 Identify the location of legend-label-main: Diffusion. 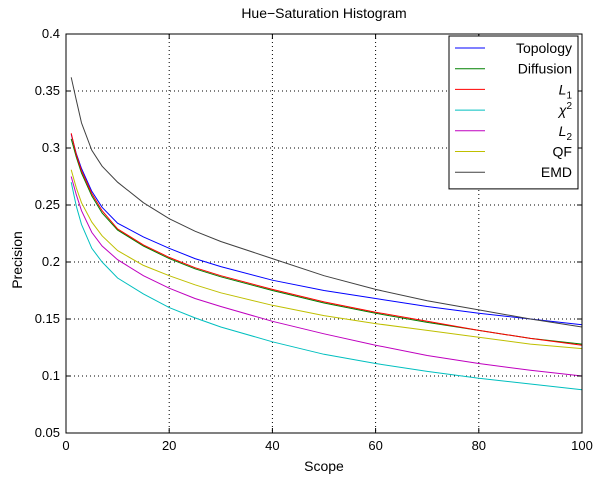
(545, 69).